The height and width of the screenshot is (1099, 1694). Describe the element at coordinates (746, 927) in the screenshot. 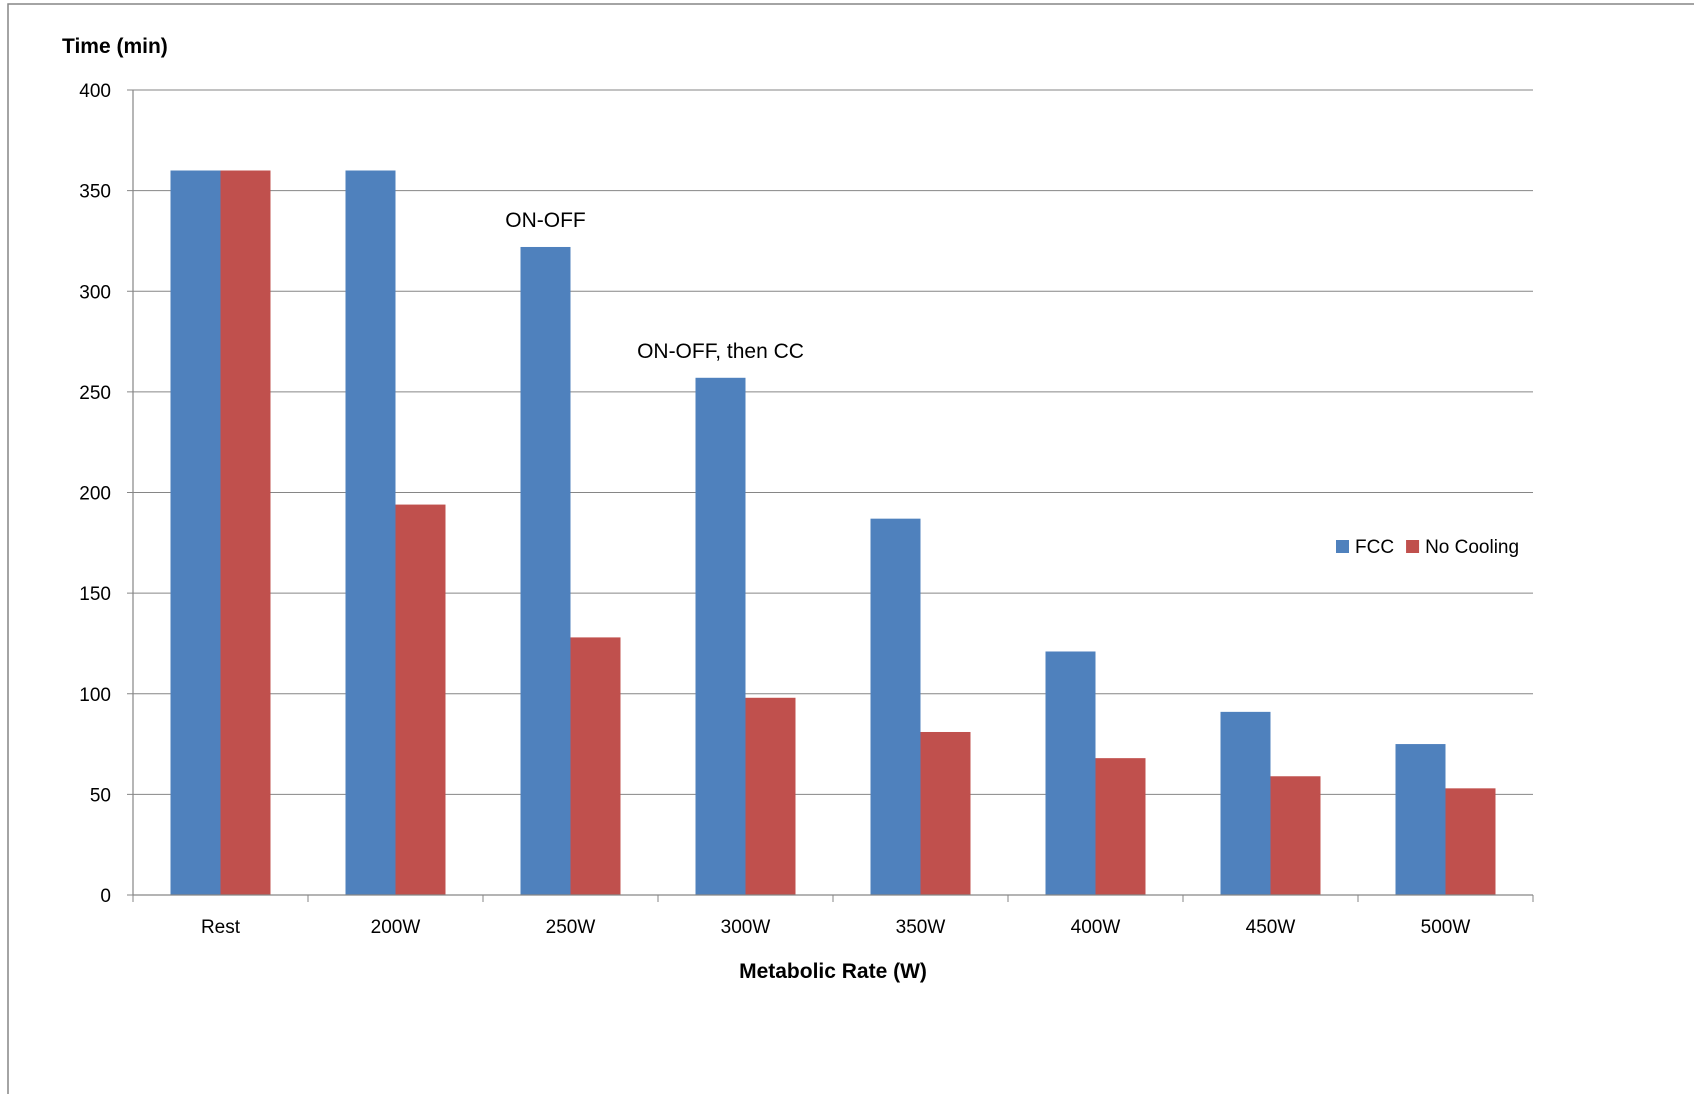

I see `x-tick-label: 300W` at that location.